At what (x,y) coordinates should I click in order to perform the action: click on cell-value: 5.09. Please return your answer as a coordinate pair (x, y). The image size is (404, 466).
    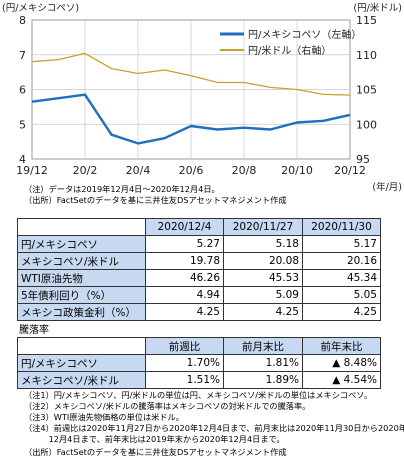
    Looking at the image, I should click on (263, 295).